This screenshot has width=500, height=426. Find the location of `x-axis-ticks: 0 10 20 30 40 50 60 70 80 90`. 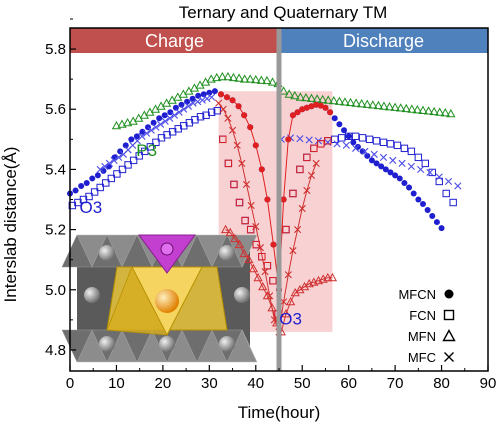

x-axis-ticks: 0 10 20 30 40 50 60 70 80 90 is located at coordinates (281, 378).